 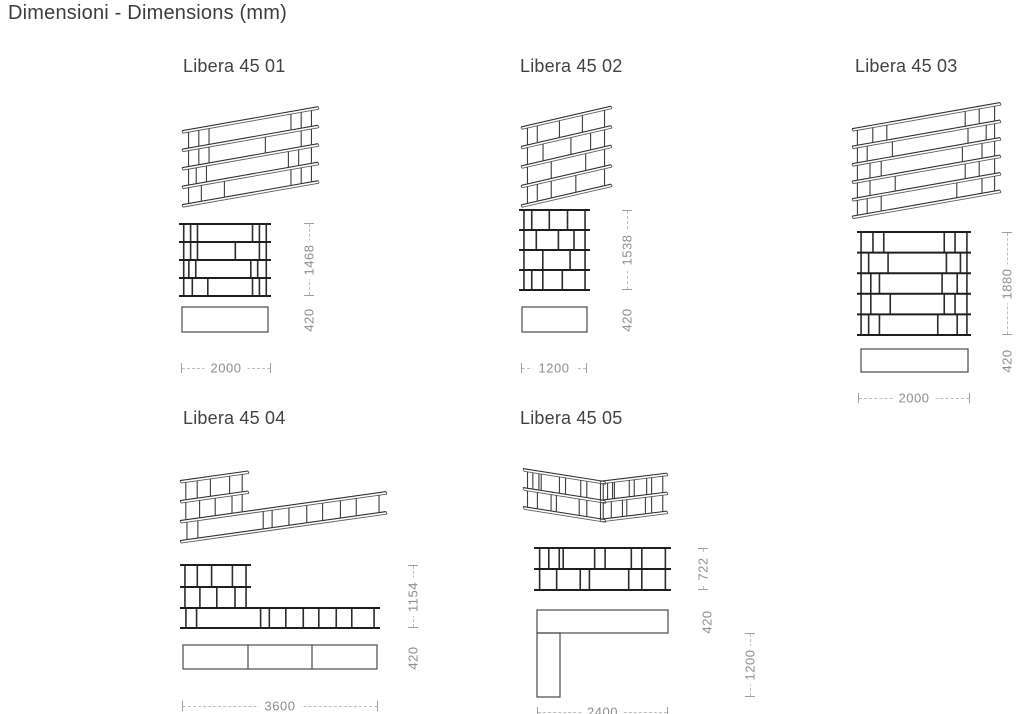 I want to click on unit-title: Libera 45 05, so click(x=571, y=418).